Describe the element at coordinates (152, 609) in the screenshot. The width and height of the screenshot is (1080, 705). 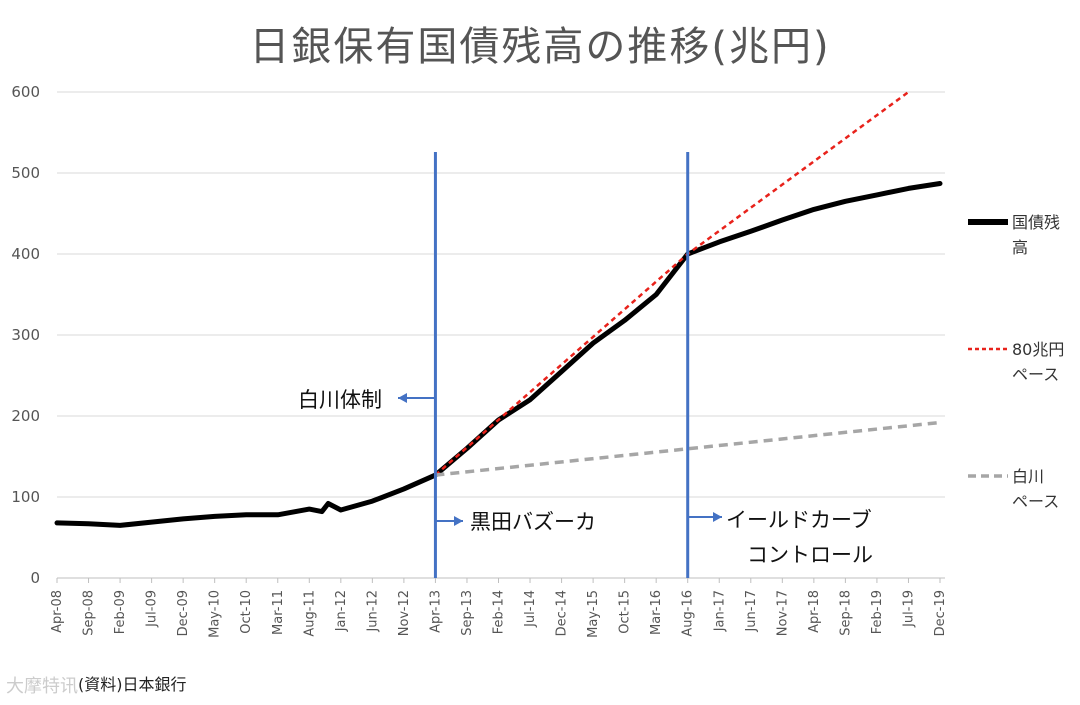
I see `x-tick-label: Jul-09` at that location.